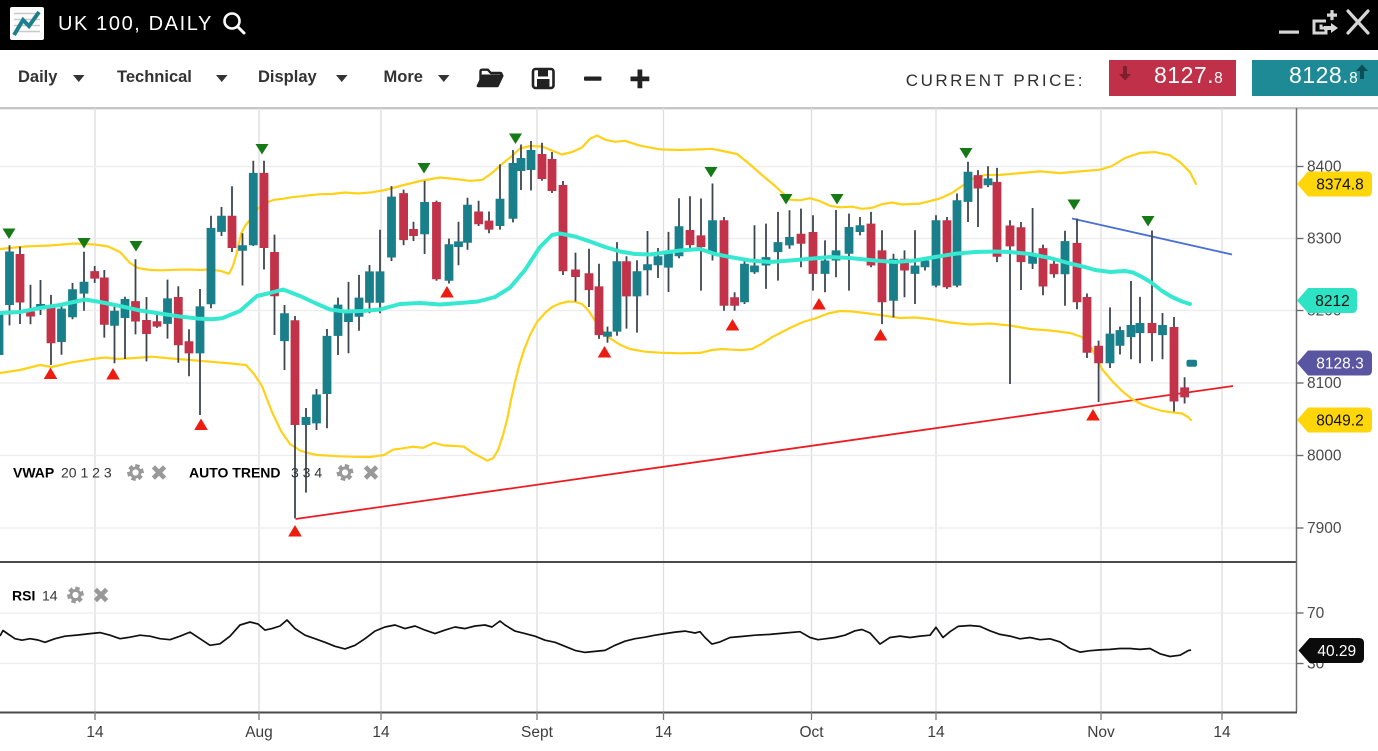 This screenshot has height=751, width=1378. I want to click on svg-text: 8100, so click(1324, 383).